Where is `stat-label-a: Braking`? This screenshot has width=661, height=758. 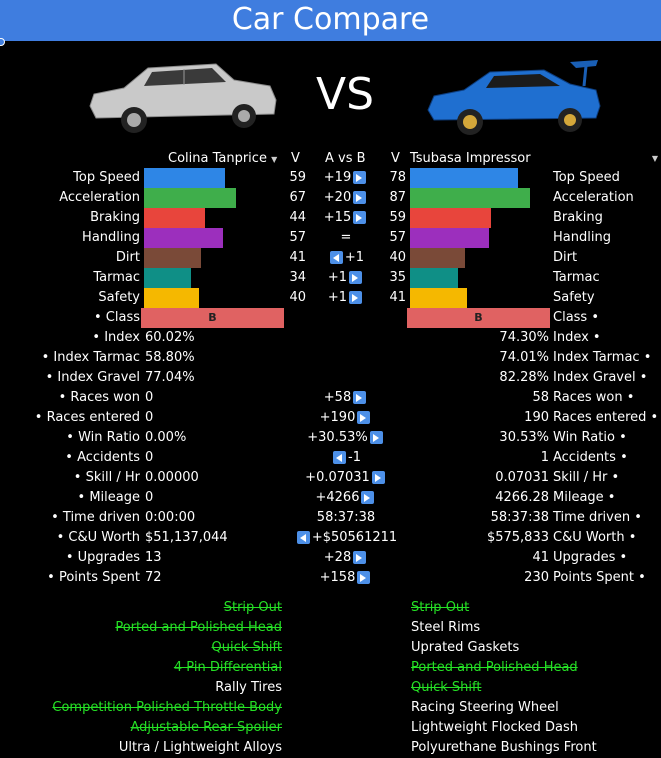
stat-label-a: Braking is located at coordinates (115, 217).